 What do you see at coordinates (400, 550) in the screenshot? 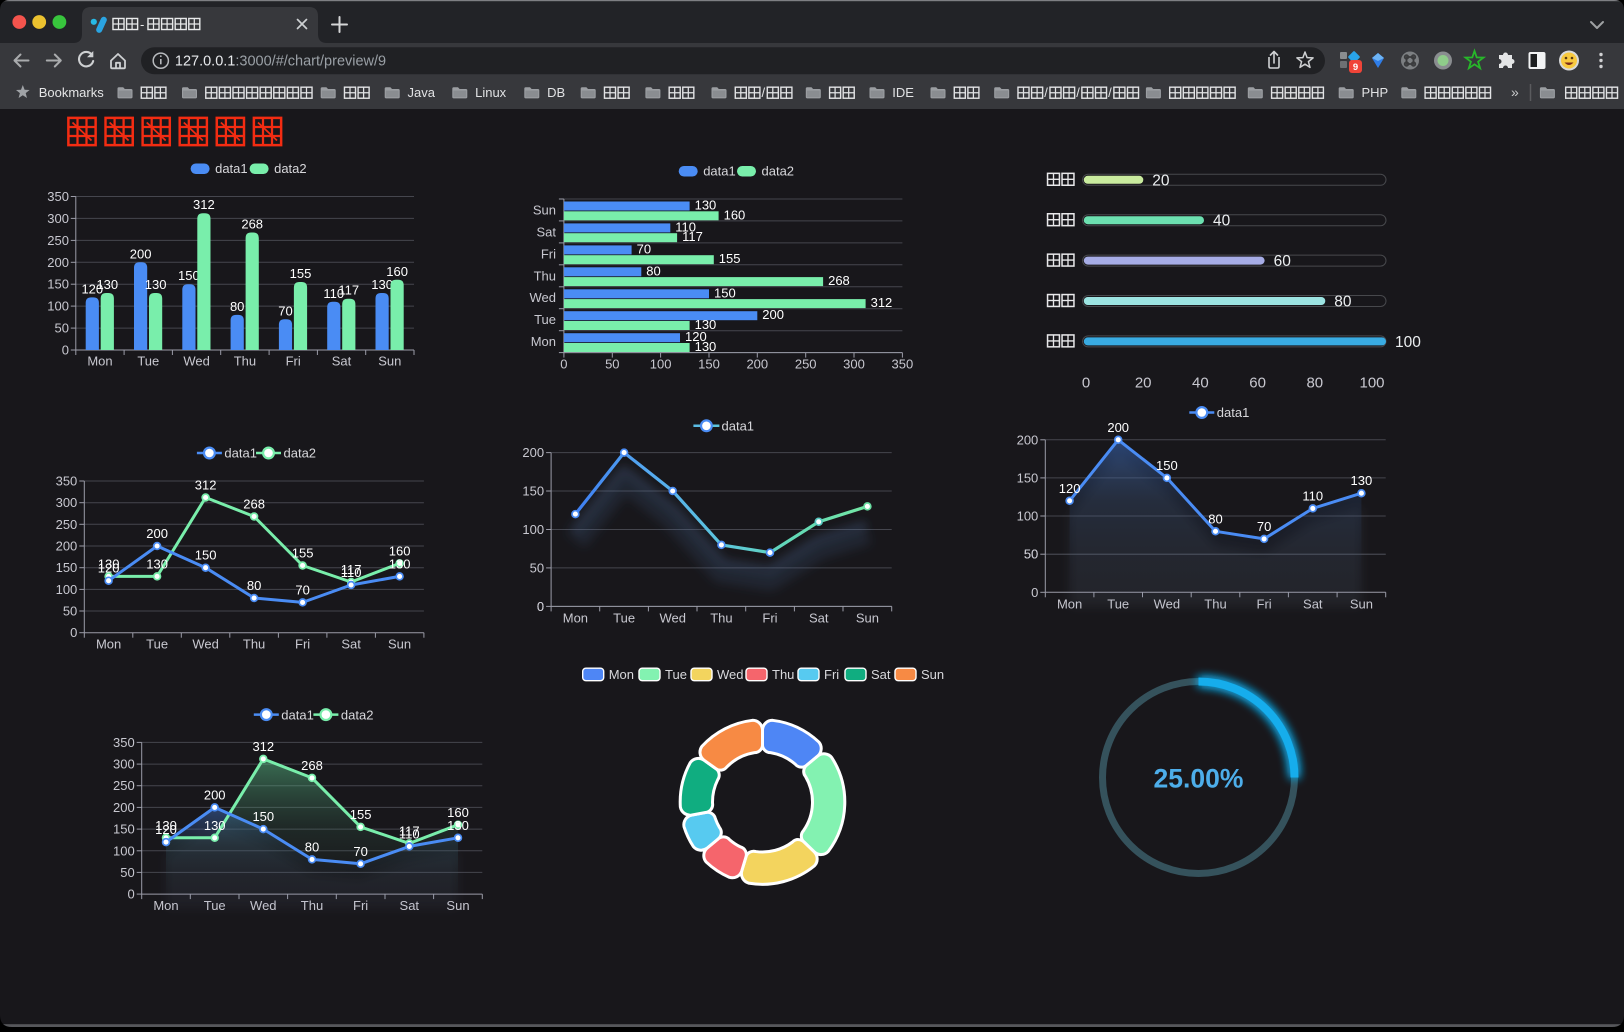
I see `svg-text: 160` at bounding box center [400, 550].